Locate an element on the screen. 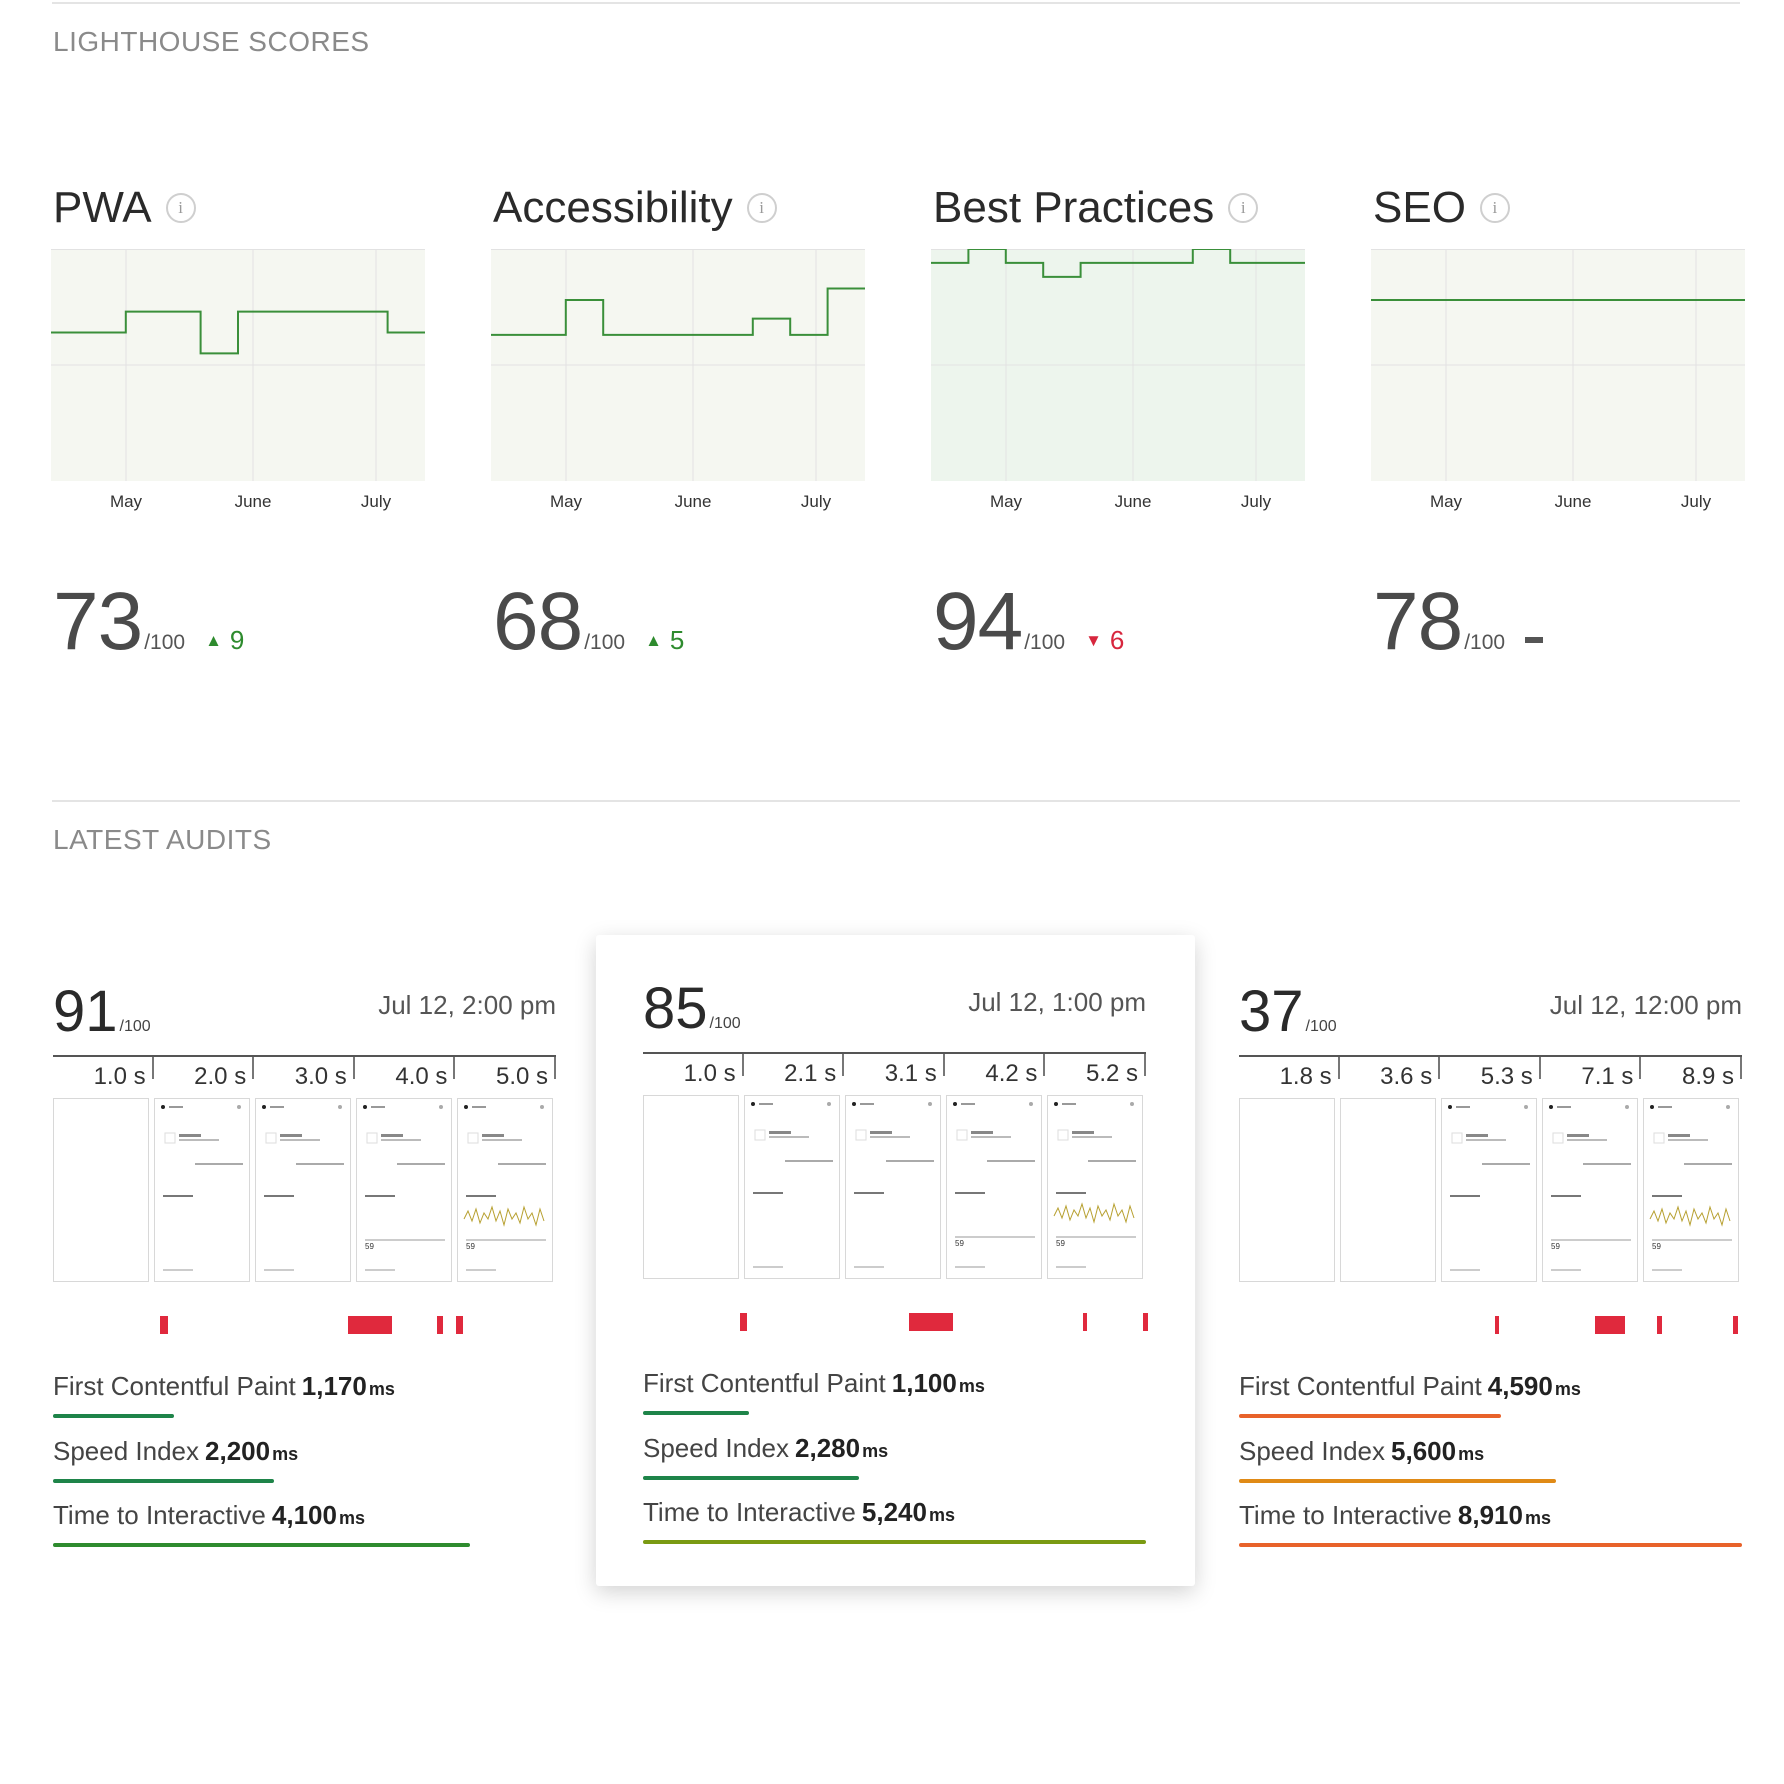  category-score: 78 is located at coordinates (1418, 621).